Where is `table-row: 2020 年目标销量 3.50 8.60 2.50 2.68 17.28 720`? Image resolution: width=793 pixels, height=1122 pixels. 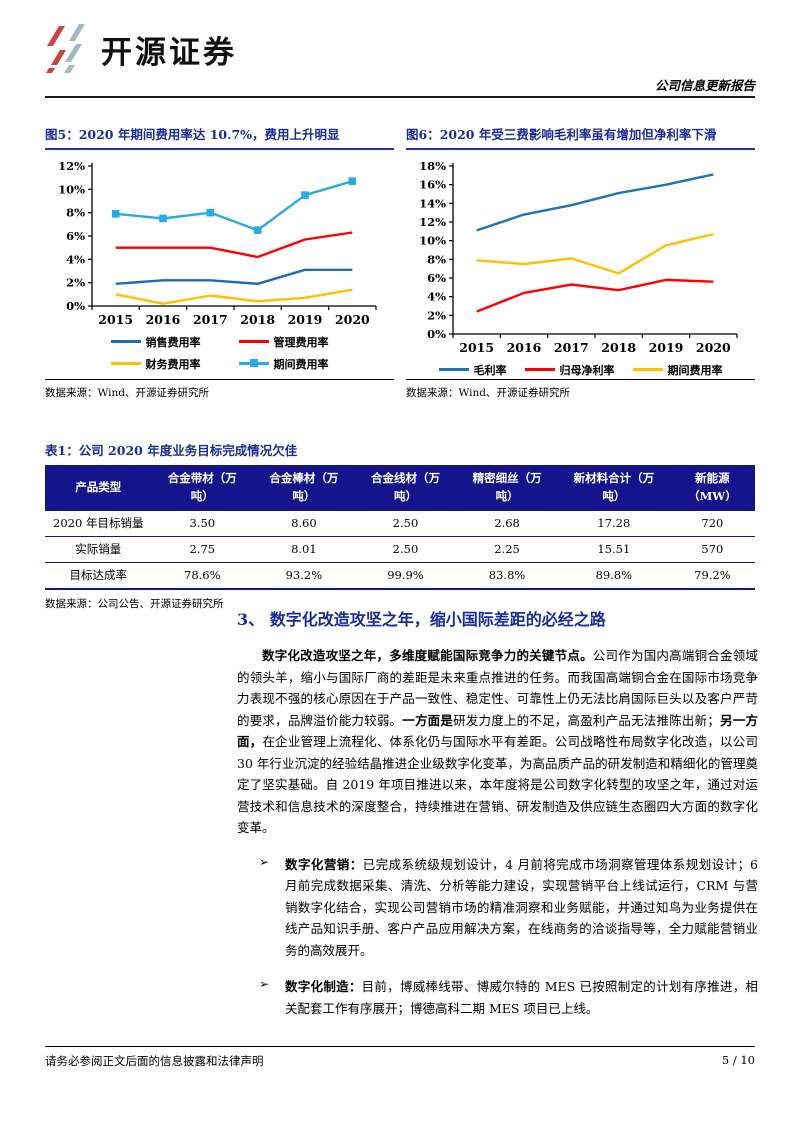
table-row: 2020 年目标销量 3.50 8.60 2.50 2.68 17.28 720 is located at coordinates (400, 523).